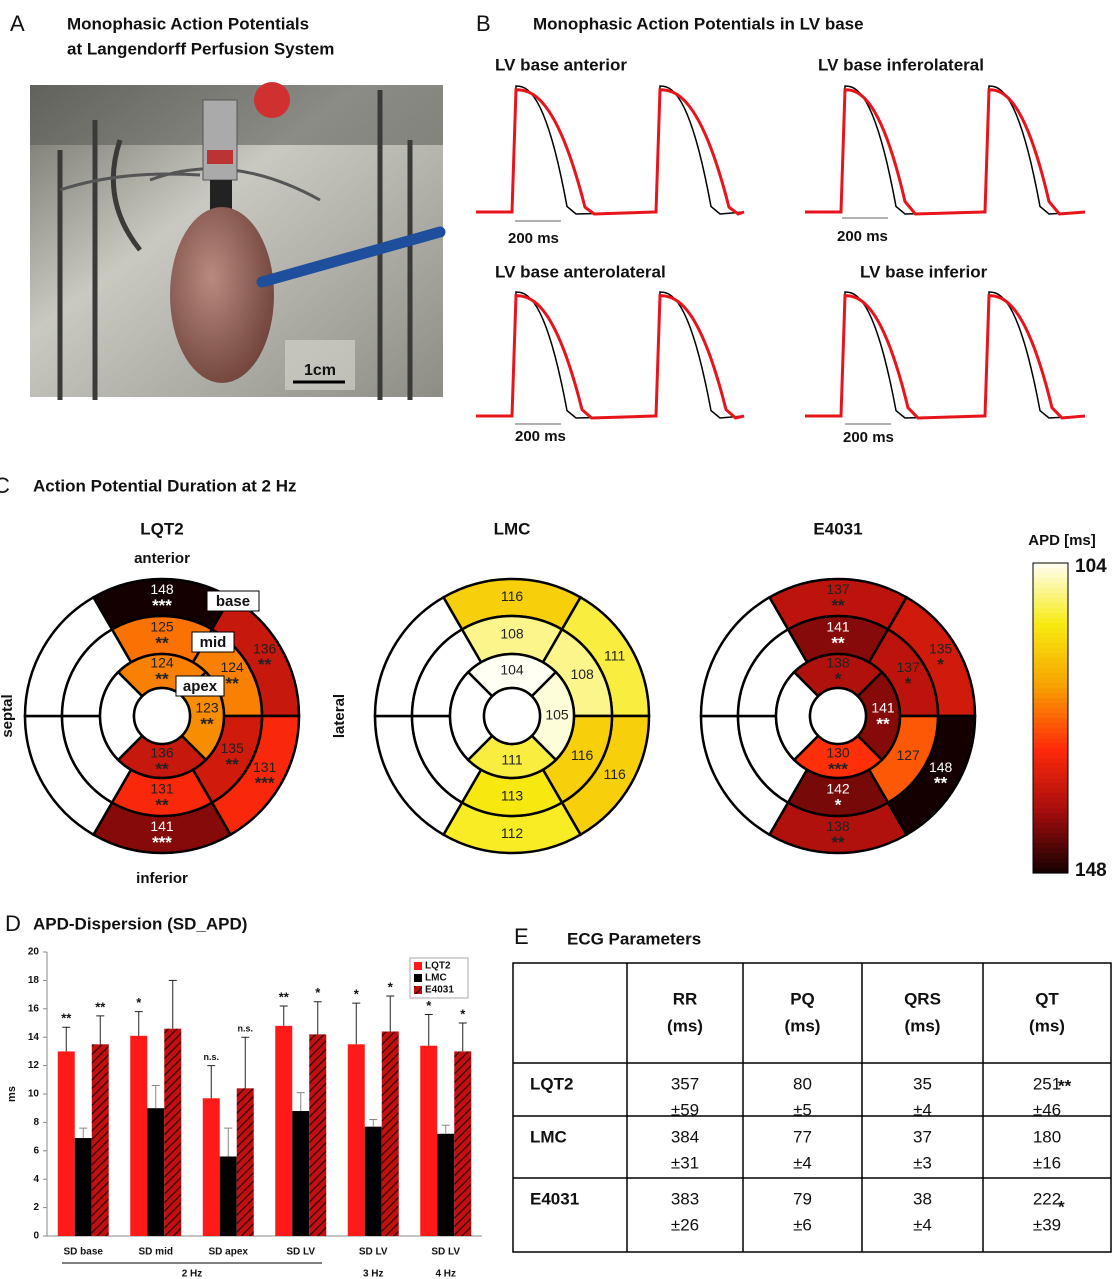 Image resolution: width=1119 pixels, height=1279 pixels. What do you see at coordinates (838, 663) in the screenshot?
I see `segment-value: 138` at bounding box center [838, 663].